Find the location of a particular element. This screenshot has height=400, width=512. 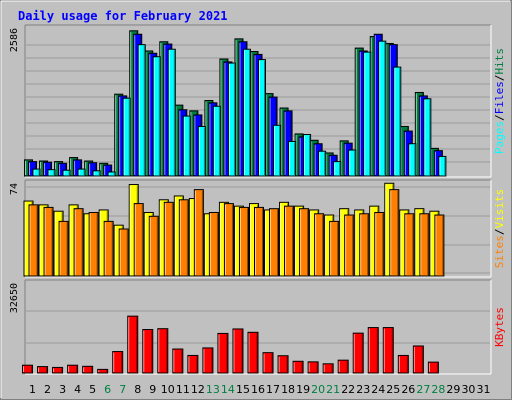

day-label-24: 24 is located at coordinates (378, 389).